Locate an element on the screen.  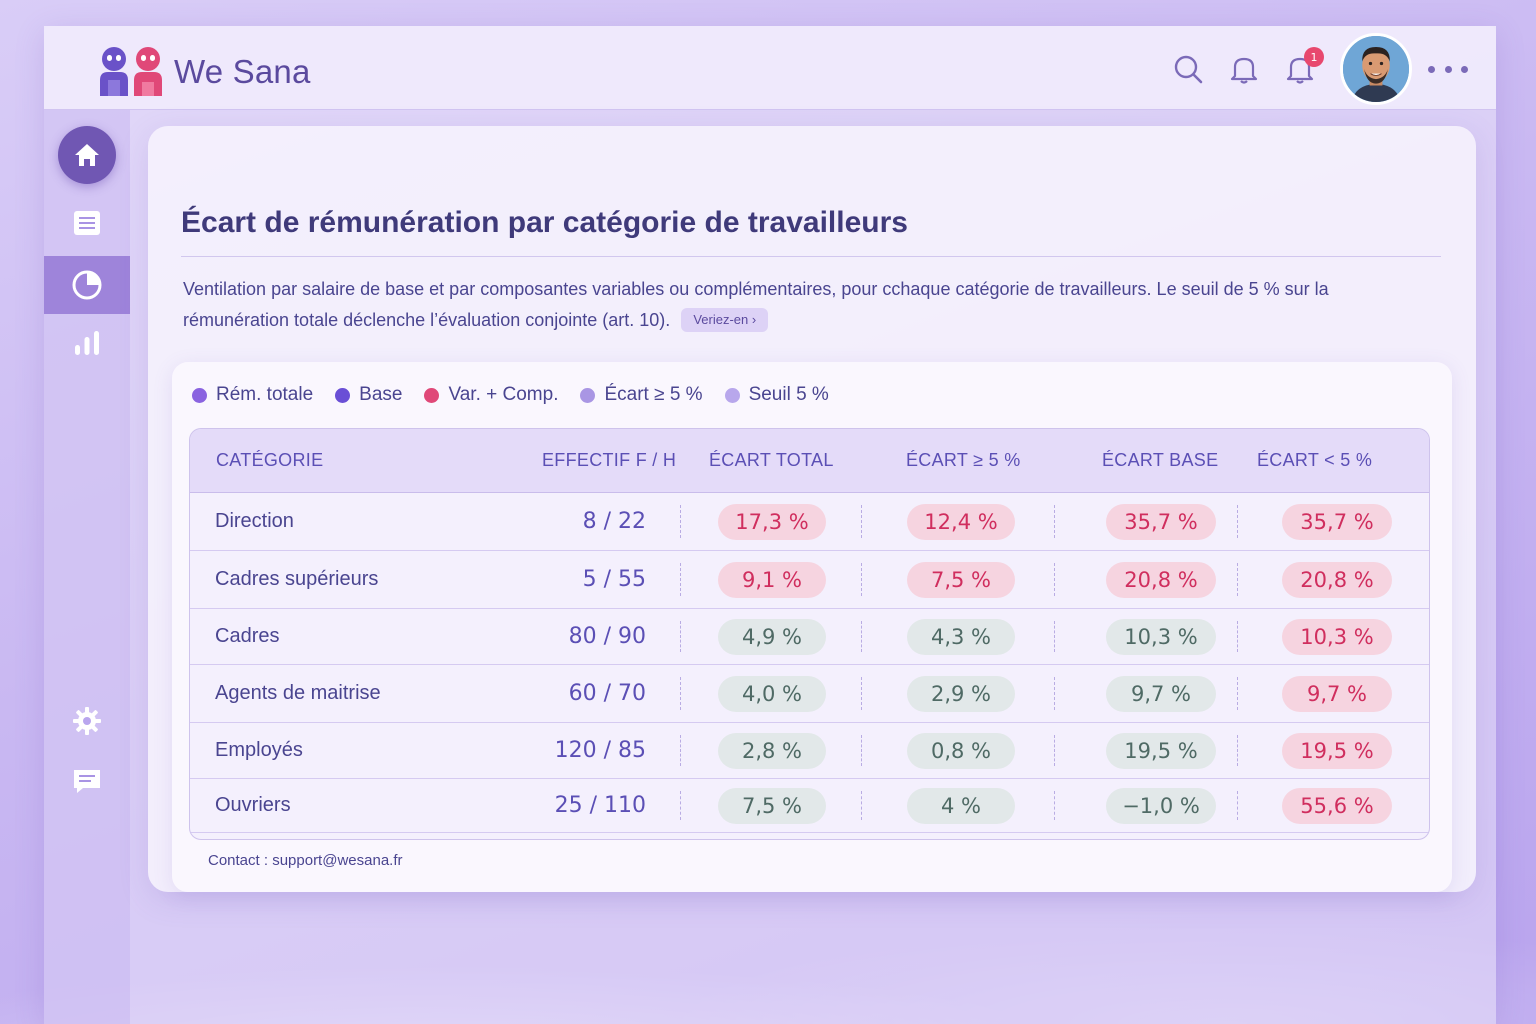
sidebar-item-settings is located at coordinates (87, 721).